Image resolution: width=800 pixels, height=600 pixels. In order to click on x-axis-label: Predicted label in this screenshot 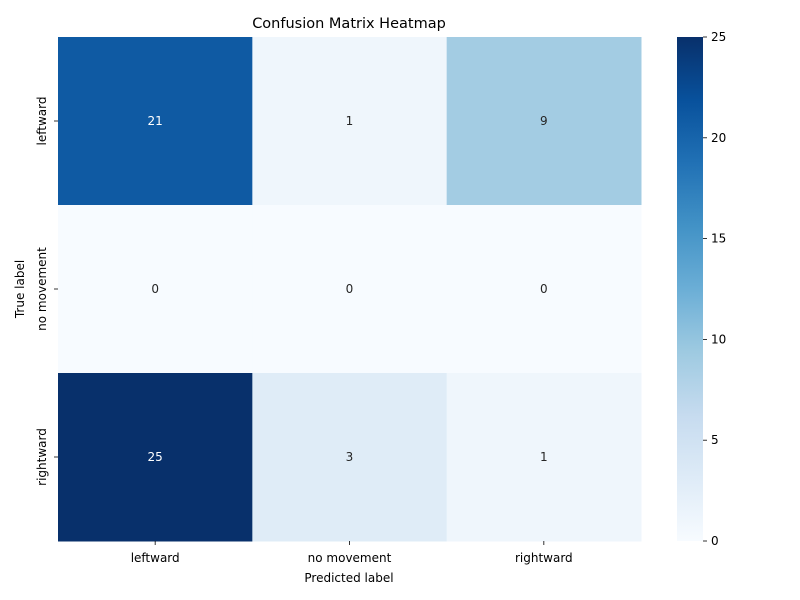, I will do `click(348, 578)`.